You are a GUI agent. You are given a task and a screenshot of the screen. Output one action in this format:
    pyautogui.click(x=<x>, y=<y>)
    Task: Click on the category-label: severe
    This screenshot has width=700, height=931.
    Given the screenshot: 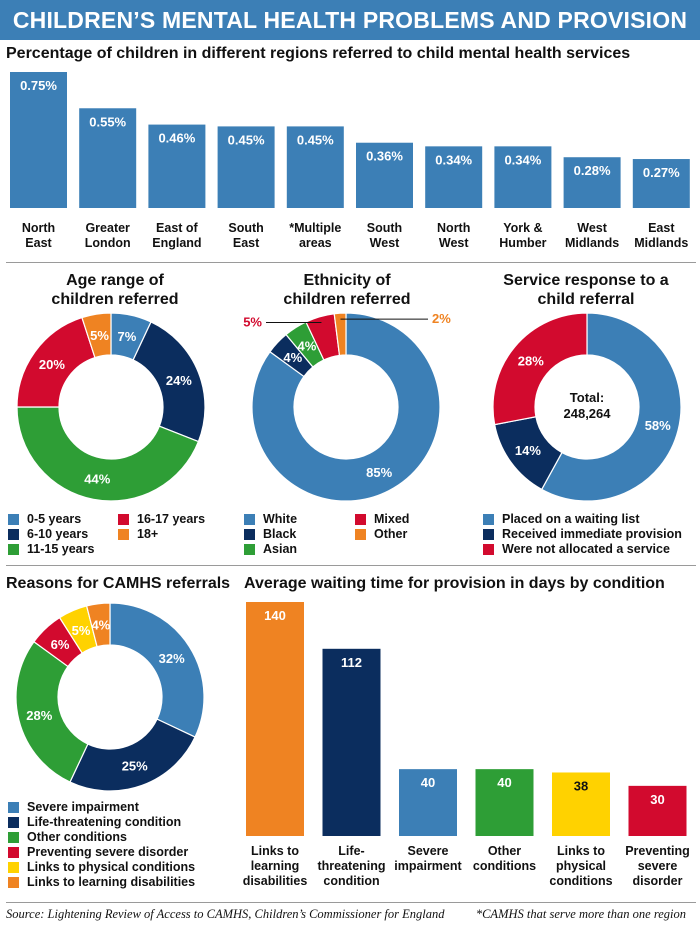 What is the action you would take?
    pyautogui.click(x=658, y=866)
    